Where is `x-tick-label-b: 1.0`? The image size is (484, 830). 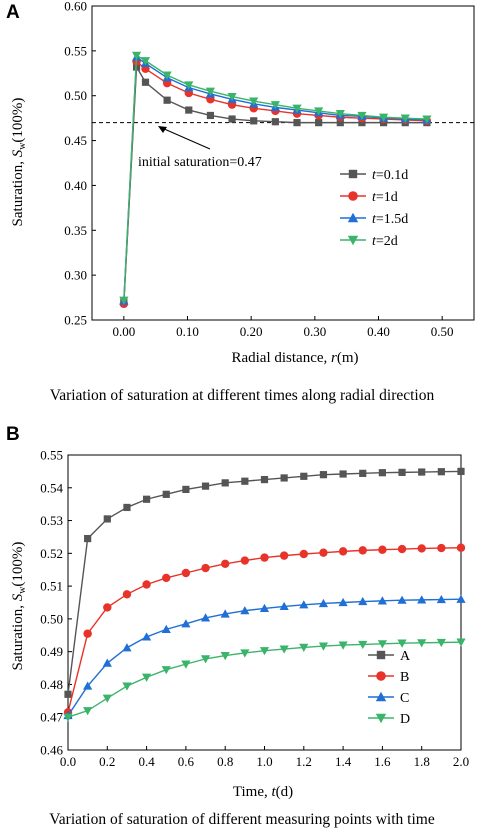
x-tick-label-b: 1.0 is located at coordinates (264, 761).